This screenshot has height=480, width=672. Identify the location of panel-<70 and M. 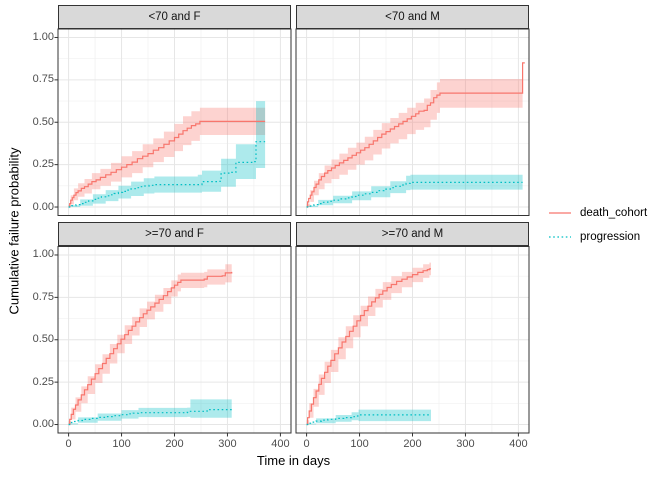
(412, 122).